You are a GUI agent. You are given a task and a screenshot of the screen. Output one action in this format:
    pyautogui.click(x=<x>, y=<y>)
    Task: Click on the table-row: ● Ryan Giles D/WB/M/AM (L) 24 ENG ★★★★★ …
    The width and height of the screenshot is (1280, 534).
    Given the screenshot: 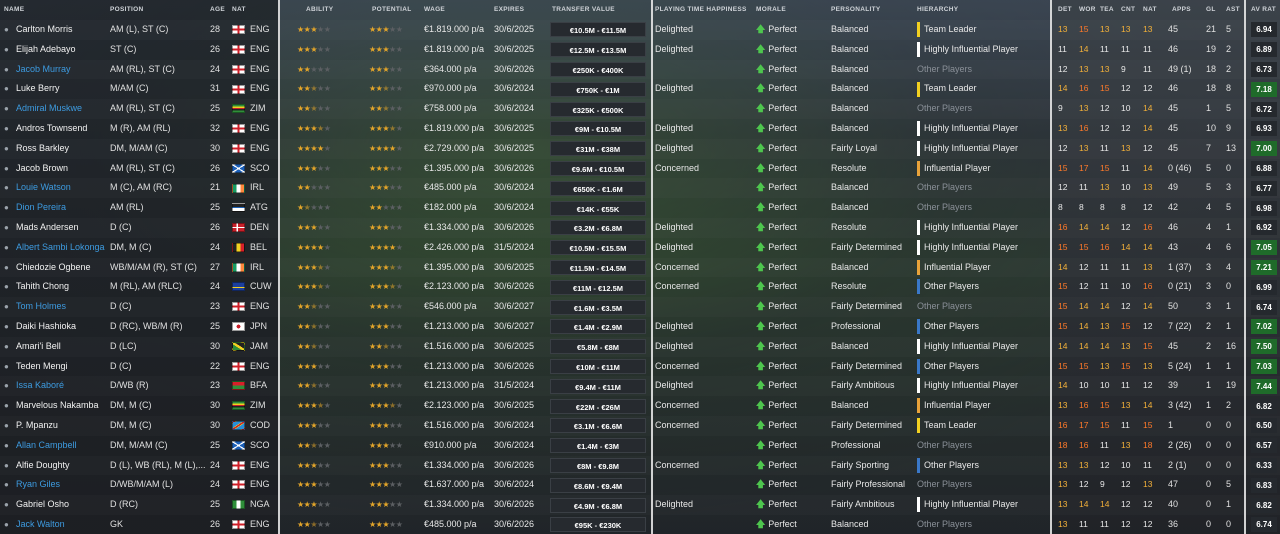 What is the action you would take?
    pyautogui.click(x=640, y=485)
    